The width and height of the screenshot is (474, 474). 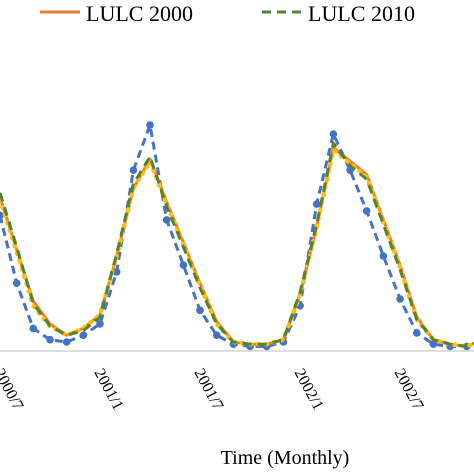 What do you see at coordinates (361, 13) in the screenshot?
I see `legend-label-lulc-2010: LULC 2010` at bounding box center [361, 13].